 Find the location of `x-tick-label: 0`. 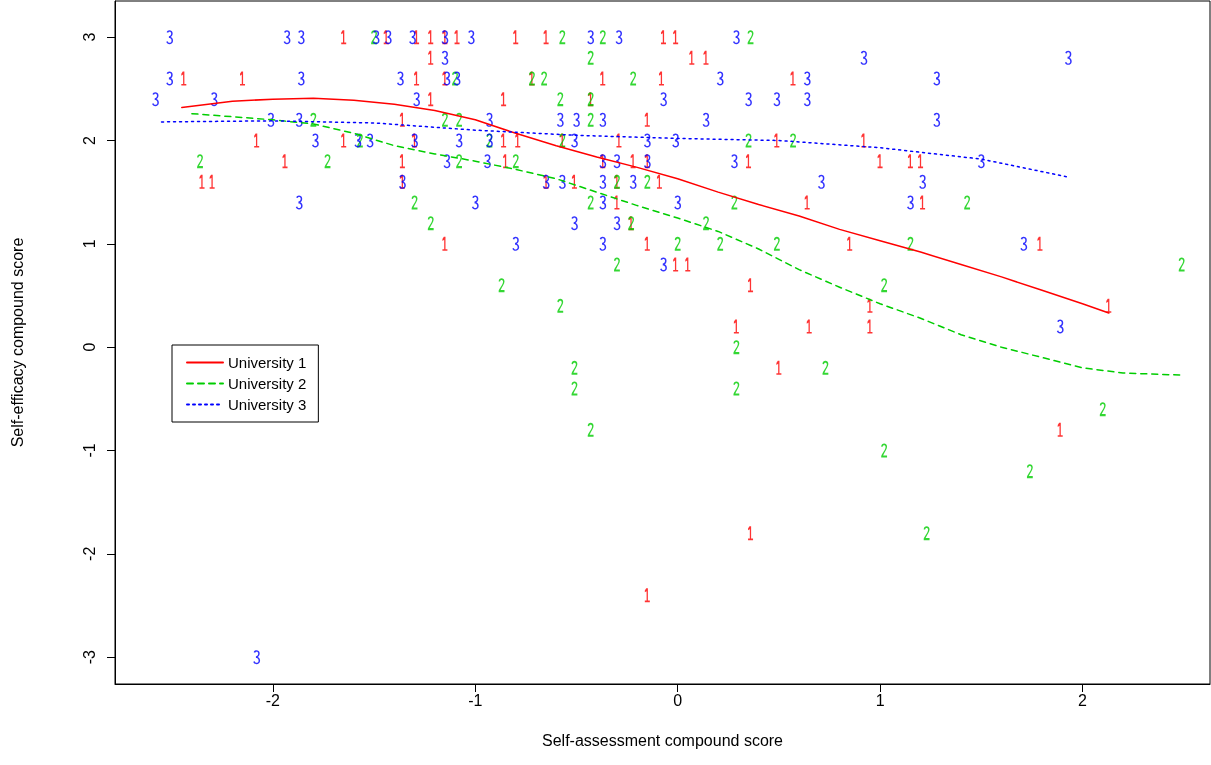

x-tick-label: 0 is located at coordinates (678, 700).